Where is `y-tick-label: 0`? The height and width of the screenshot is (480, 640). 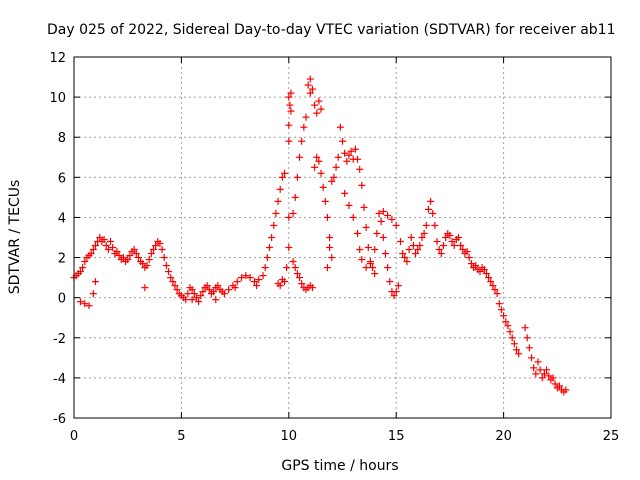
y-tick-label: 0 is located at coordinates (62, 299).